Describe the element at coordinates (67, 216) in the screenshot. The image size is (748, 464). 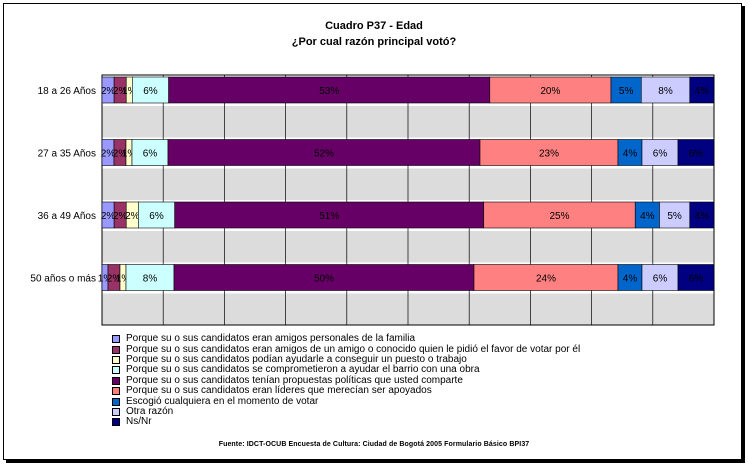
I see `category-label: 36 a 49 Años` at that location.